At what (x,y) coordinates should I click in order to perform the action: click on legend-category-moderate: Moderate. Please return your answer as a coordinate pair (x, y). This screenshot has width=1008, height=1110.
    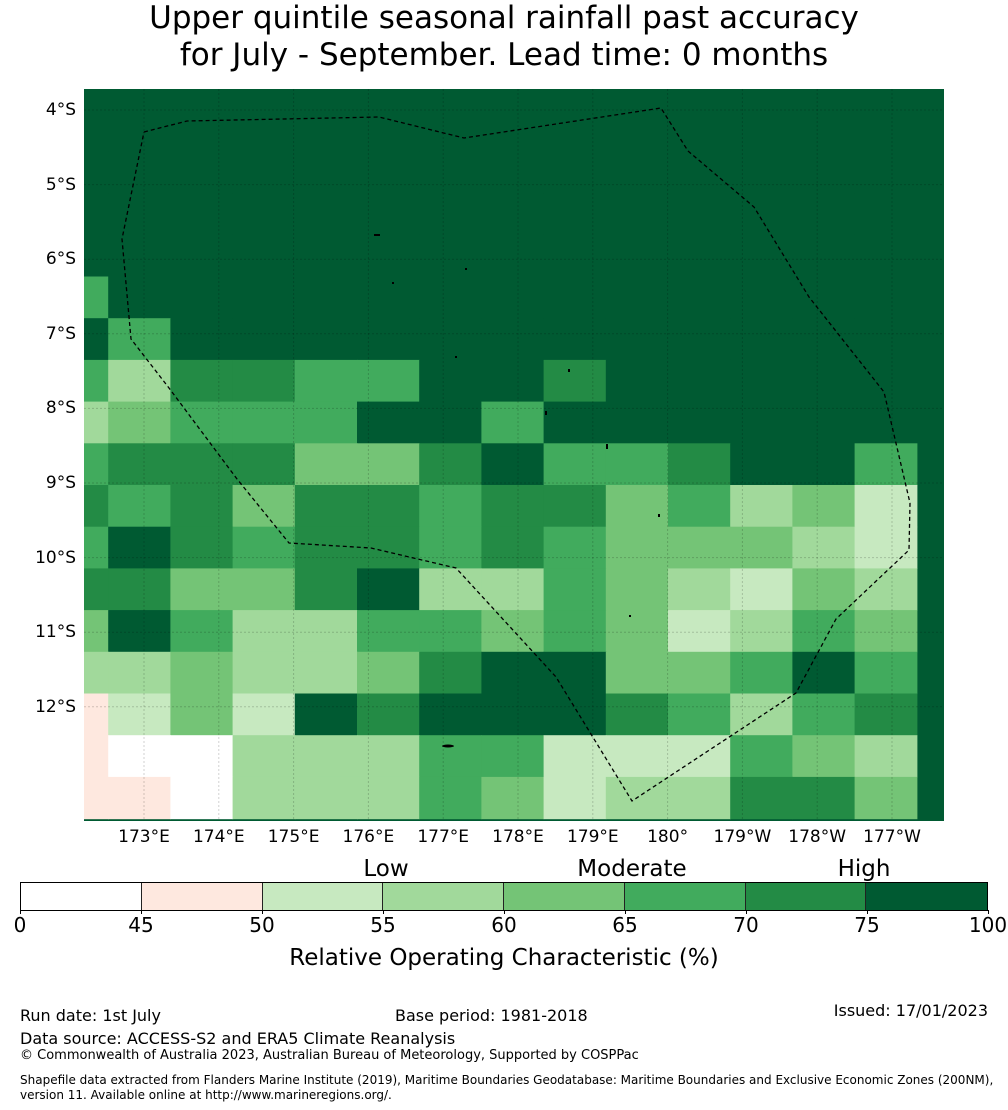
    Looking at the image, I should click on (632, 869).